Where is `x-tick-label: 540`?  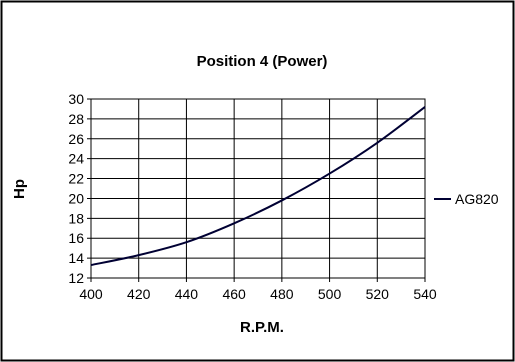
x-tick-label: 540 is located at coordinates (425, 294).